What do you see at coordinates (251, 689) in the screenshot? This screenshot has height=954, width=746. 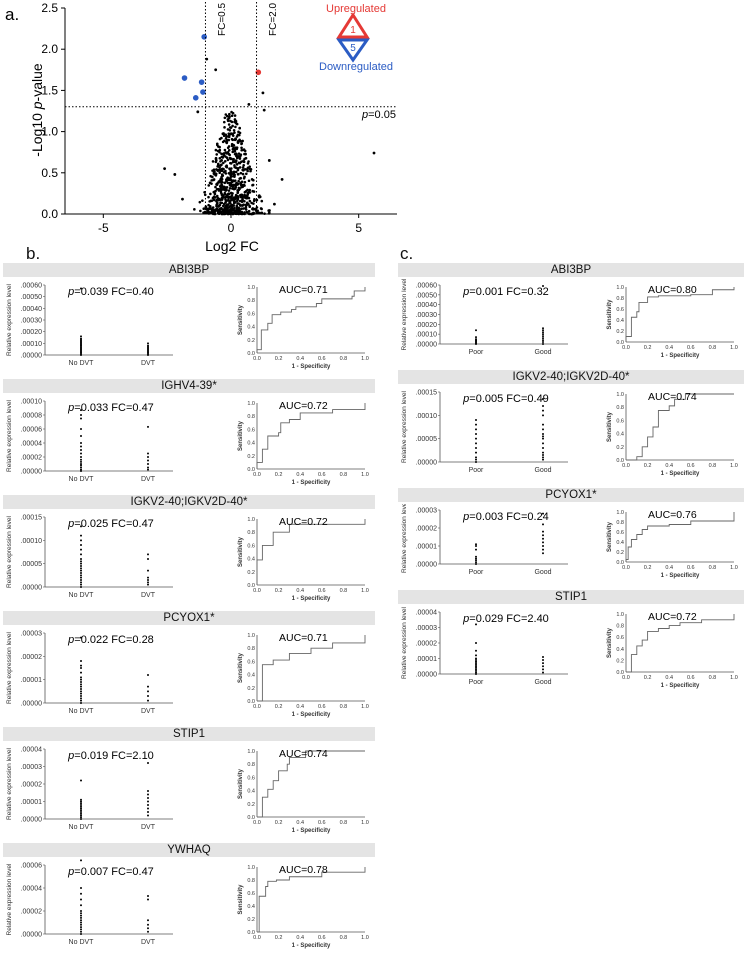 I see `roc-y-tick-label: 0.2` at bounding box center [251, 689].